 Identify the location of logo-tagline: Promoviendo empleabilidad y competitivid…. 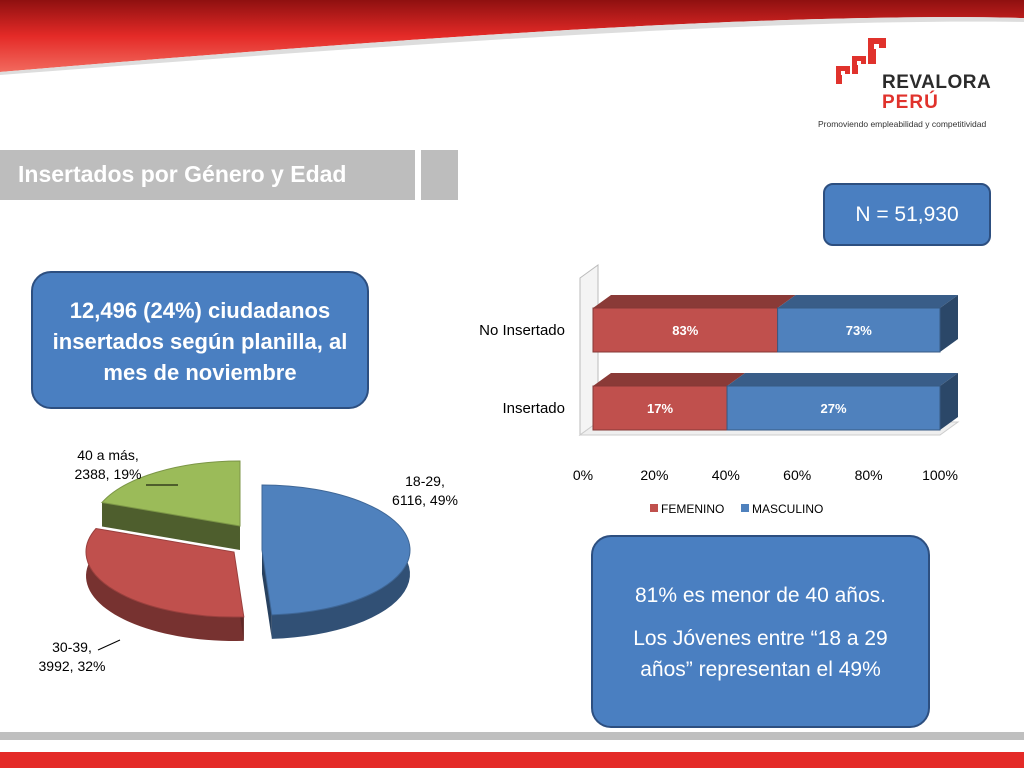
(902, 124).